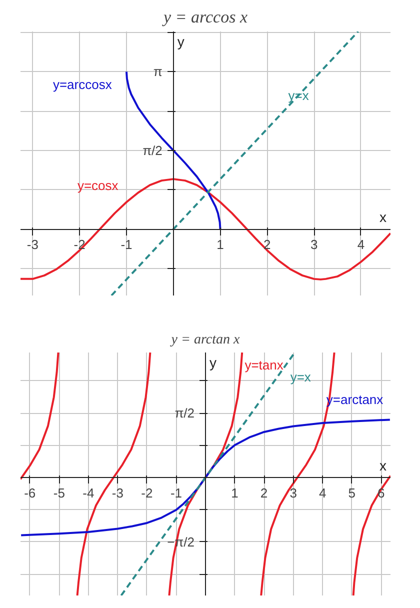 The height and width of the screenshot is (608, 420). What do you see at coordinates (205, 17) in the screenshot?
I see `chart-title: y = arccos x` at bounding box center [205, 17].